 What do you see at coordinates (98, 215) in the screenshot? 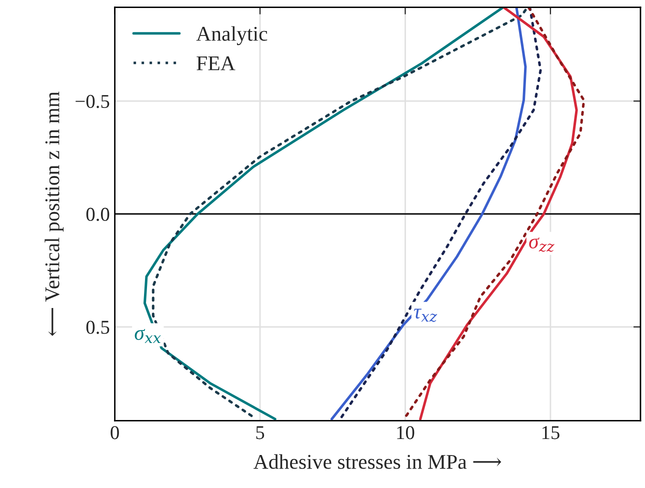
I see `y-tick-label: 0.0` at bounding box center [98, 215].